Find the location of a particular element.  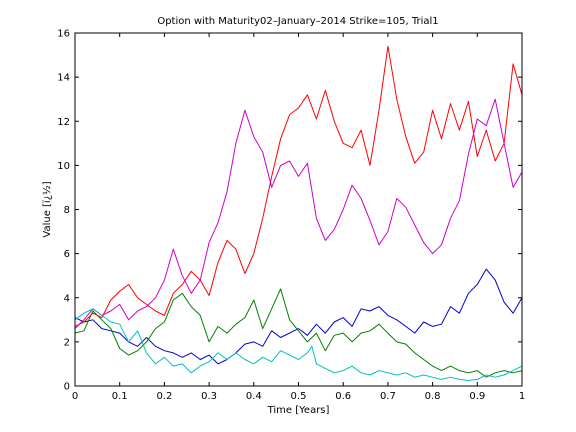

y-tick-label: 8 is located at coordinates (67, 210).